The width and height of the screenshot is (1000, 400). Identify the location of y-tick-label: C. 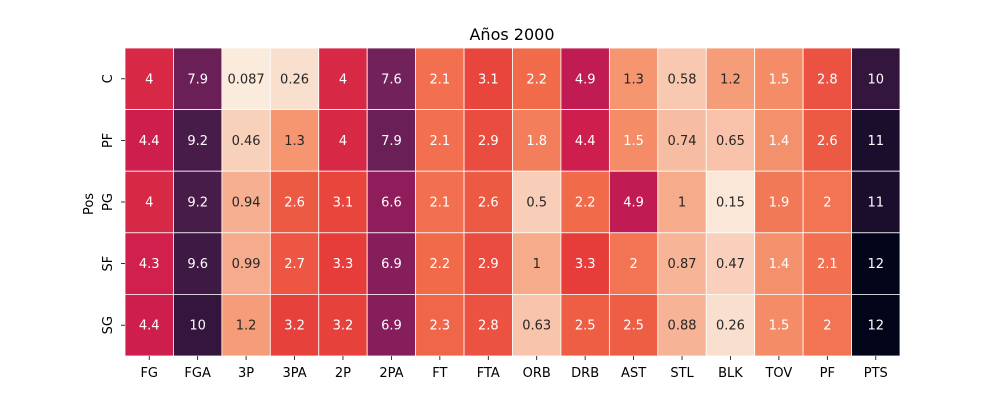
(108, 78).